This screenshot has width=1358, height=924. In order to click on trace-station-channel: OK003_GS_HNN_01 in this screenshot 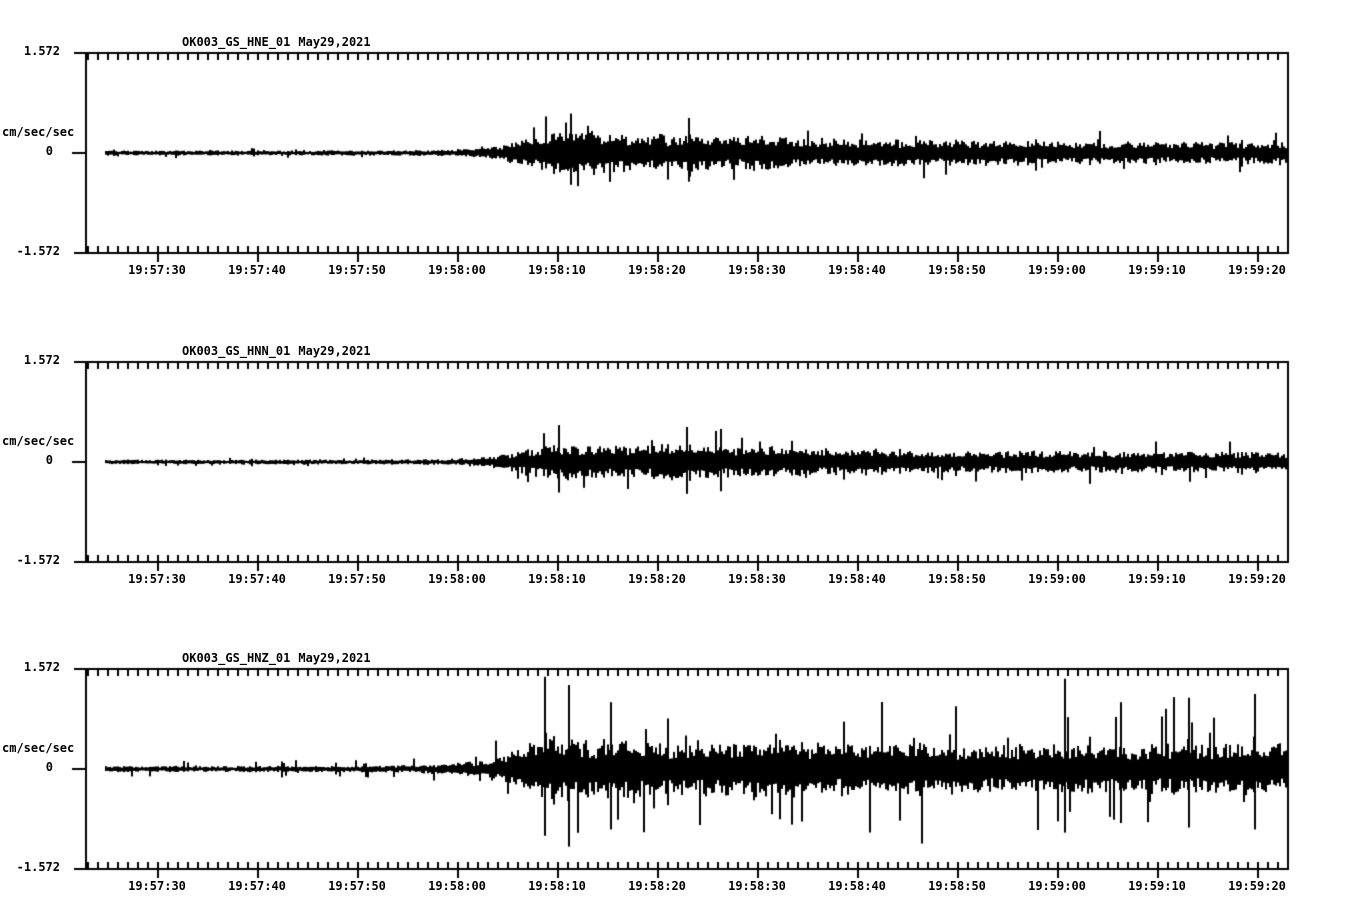, I will do `click(236, 351)`.